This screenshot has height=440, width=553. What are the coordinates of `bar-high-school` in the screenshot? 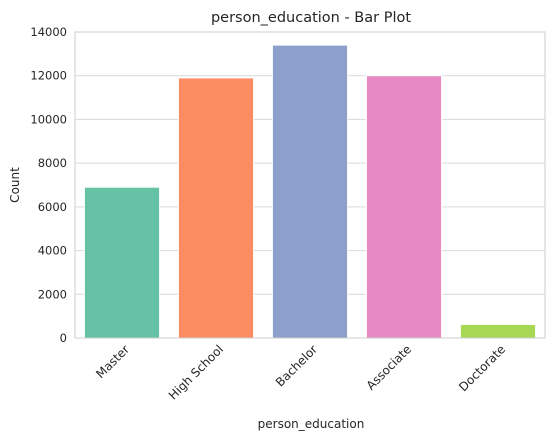 It's located at (216, 208).